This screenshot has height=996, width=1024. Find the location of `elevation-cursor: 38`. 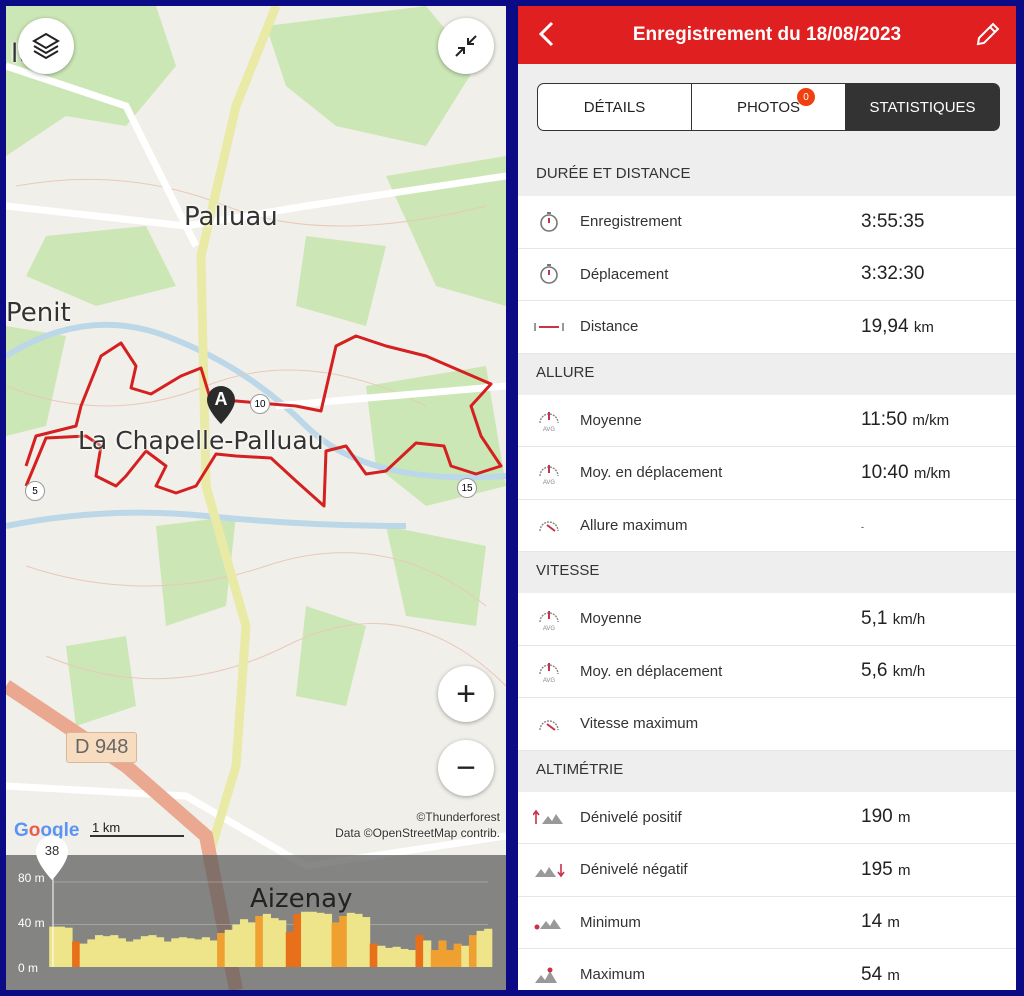

elevation-cursor: 38 is located at coordinates (52, 858).